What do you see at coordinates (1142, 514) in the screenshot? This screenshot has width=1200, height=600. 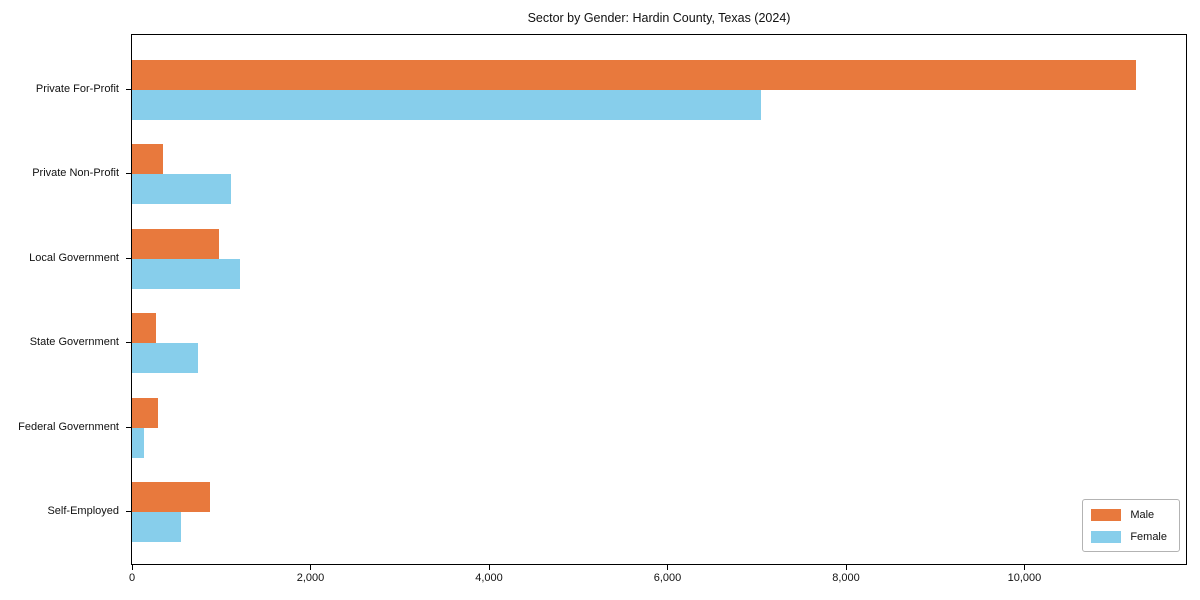 I see `legend-label: Male` at bounding box center [1142, 514].